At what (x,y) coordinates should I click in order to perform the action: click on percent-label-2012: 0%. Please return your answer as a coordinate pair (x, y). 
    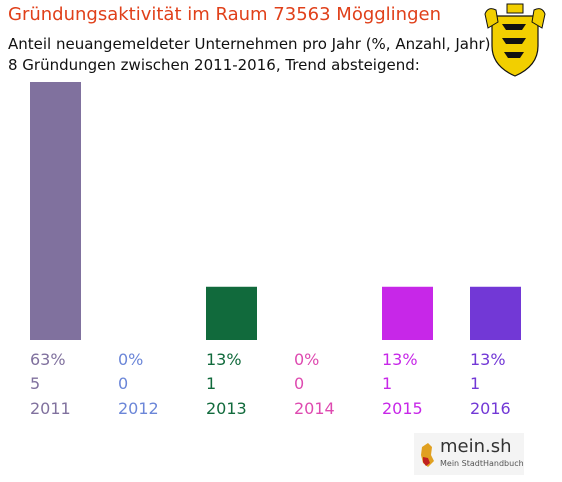
    Looking at the image, I should click on (130, 359).